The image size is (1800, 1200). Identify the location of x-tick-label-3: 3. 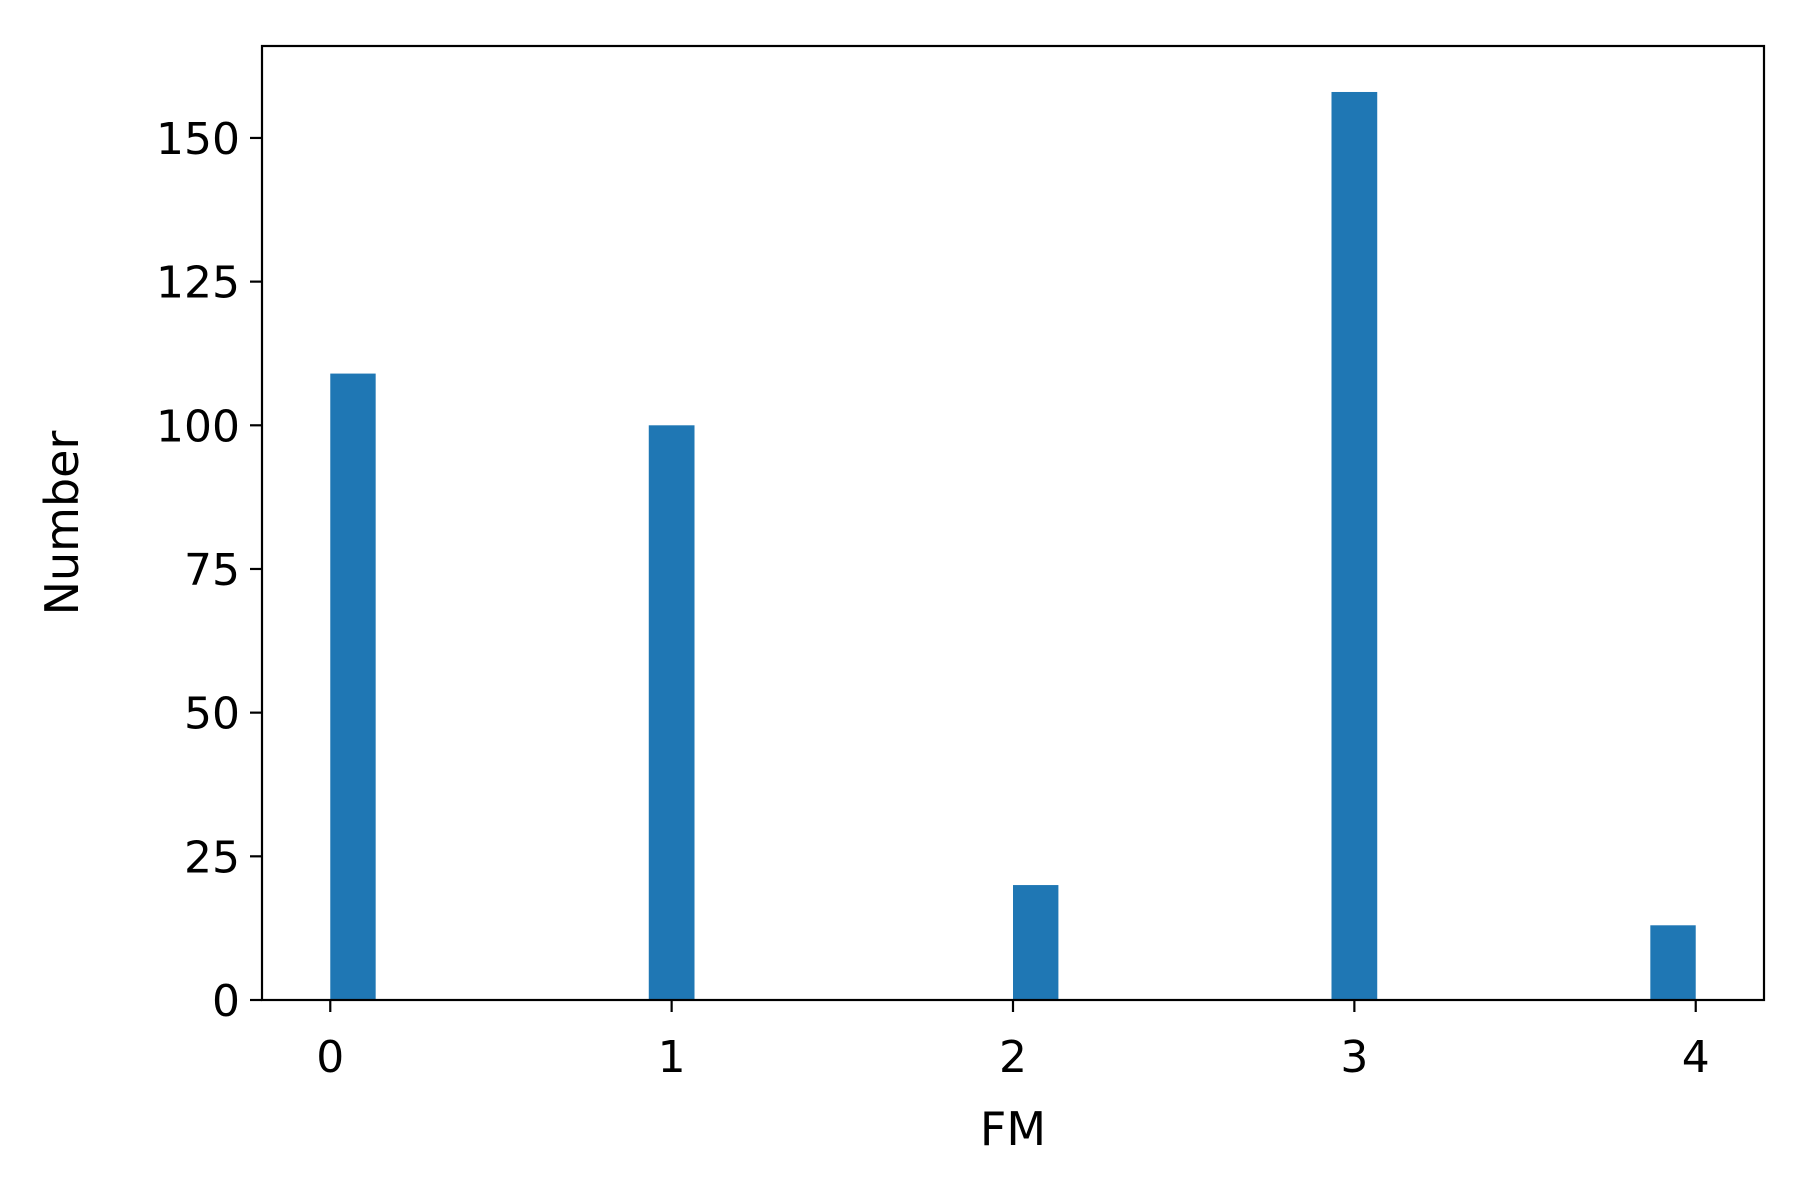
(1354, 1057).